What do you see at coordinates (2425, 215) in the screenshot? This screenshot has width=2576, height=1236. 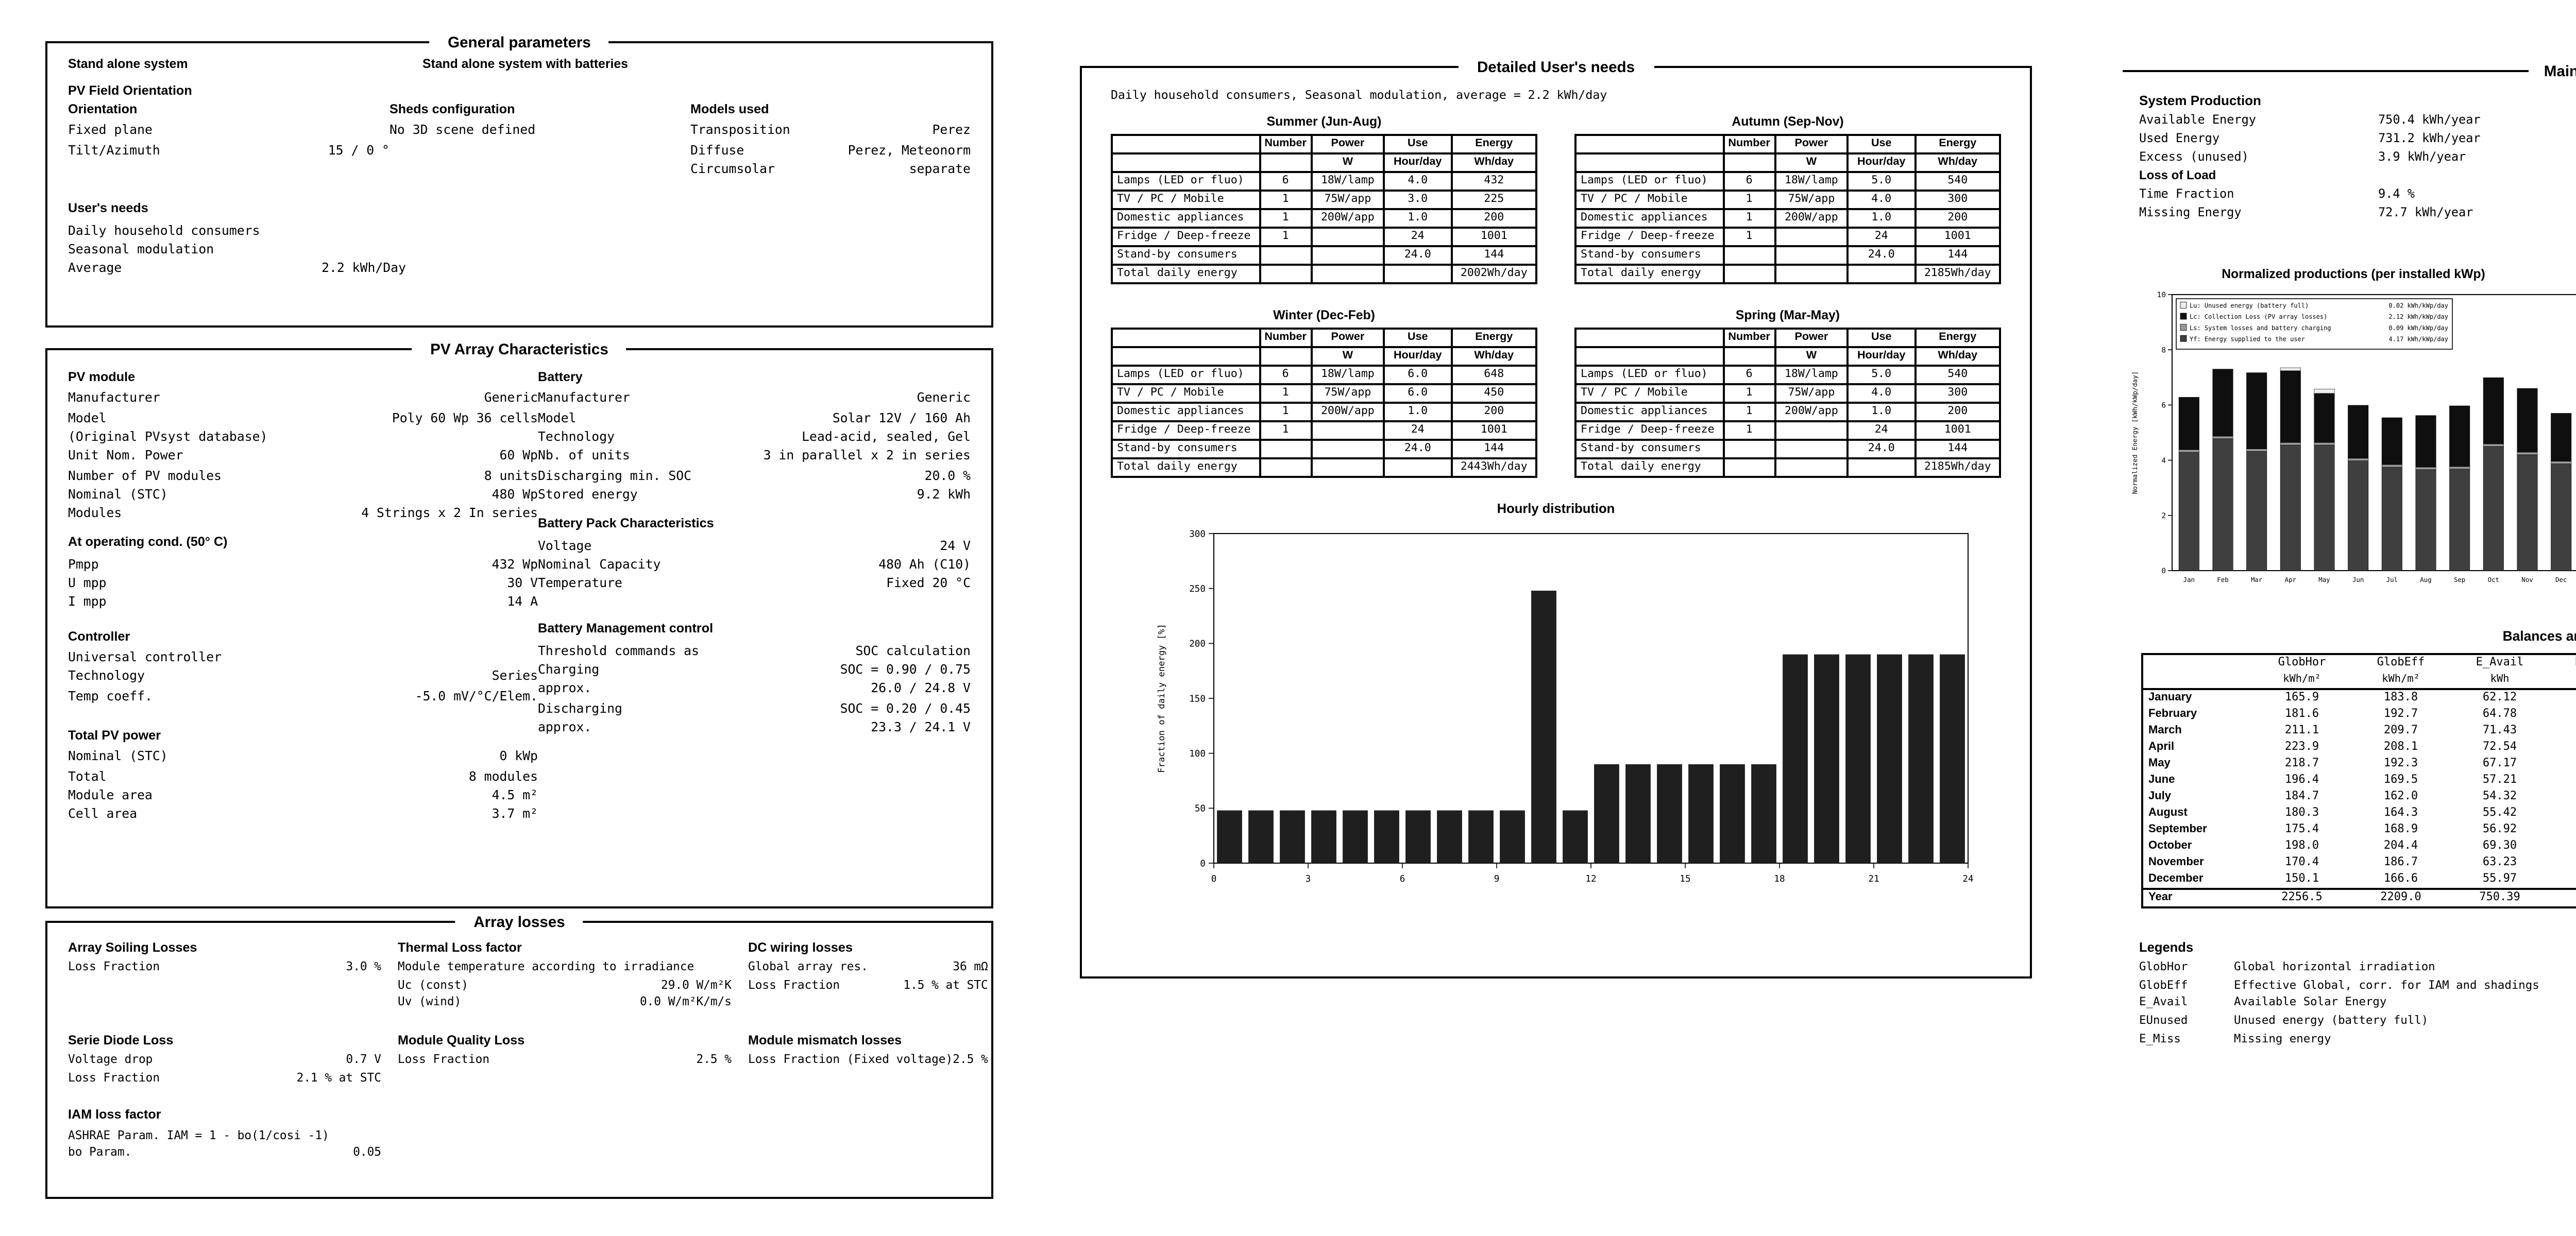 I see `result-value: 72.7 kWh/year` at bounding box center [2425, 215].